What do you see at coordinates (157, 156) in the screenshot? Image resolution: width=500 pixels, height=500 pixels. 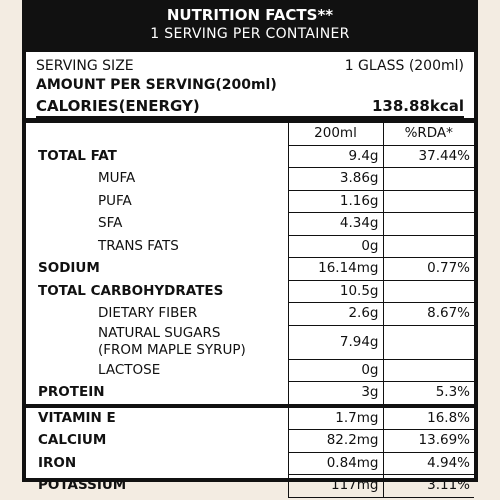 I see `nutrient-name: TOTAL FAT` at bounding box center [157, 156].